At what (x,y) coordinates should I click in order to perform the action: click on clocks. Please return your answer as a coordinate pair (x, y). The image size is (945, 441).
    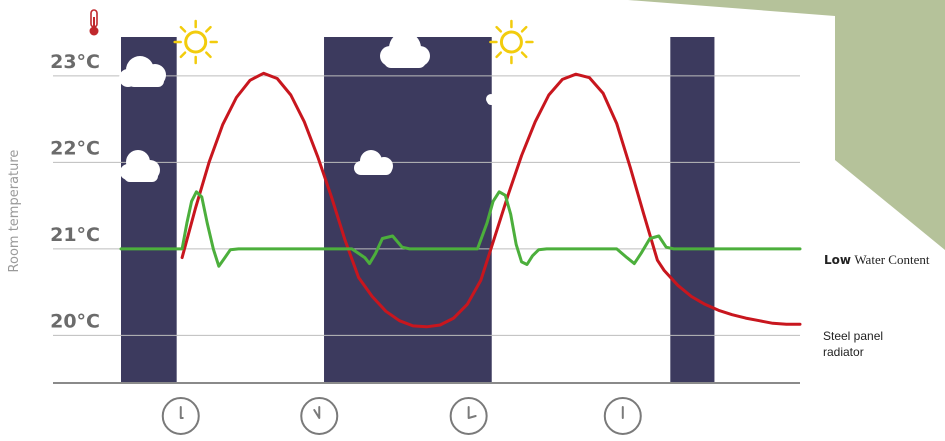
    Looking at the image, I should click on (401, 416).